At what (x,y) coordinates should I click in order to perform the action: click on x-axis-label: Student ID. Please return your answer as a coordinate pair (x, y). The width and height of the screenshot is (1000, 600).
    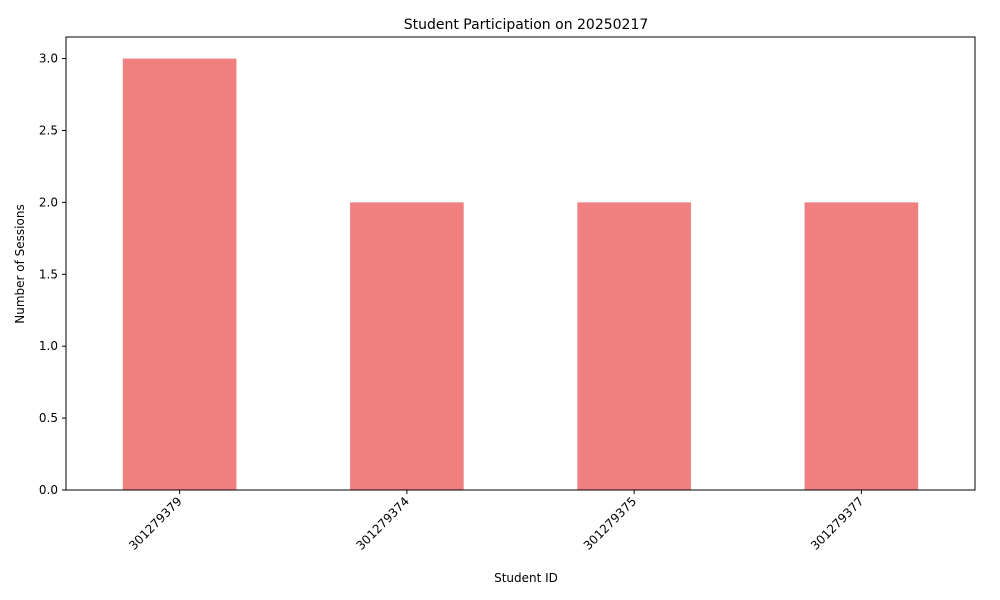
    Looking at the image, I should click on (526, 578).